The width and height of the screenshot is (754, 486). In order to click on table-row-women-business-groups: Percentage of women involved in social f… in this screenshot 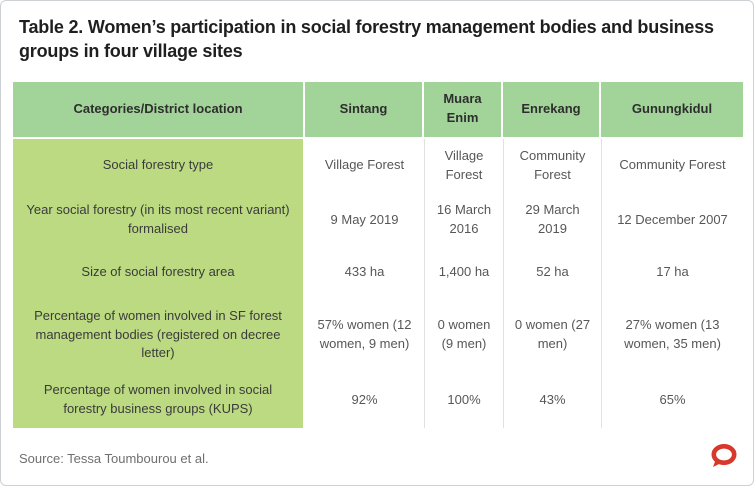, I will do `click(378, 400)`.